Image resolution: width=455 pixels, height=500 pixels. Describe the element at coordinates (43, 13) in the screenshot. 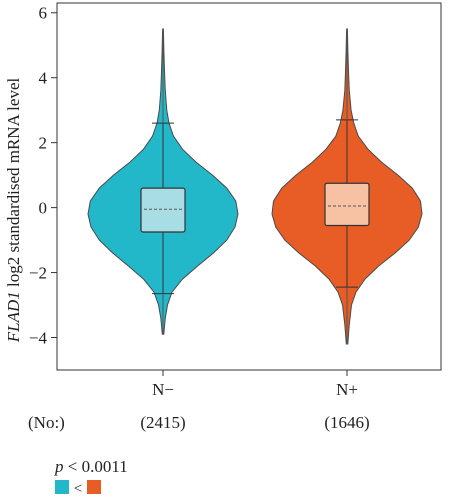

I see `y-tick-label-5: 6` at that location.